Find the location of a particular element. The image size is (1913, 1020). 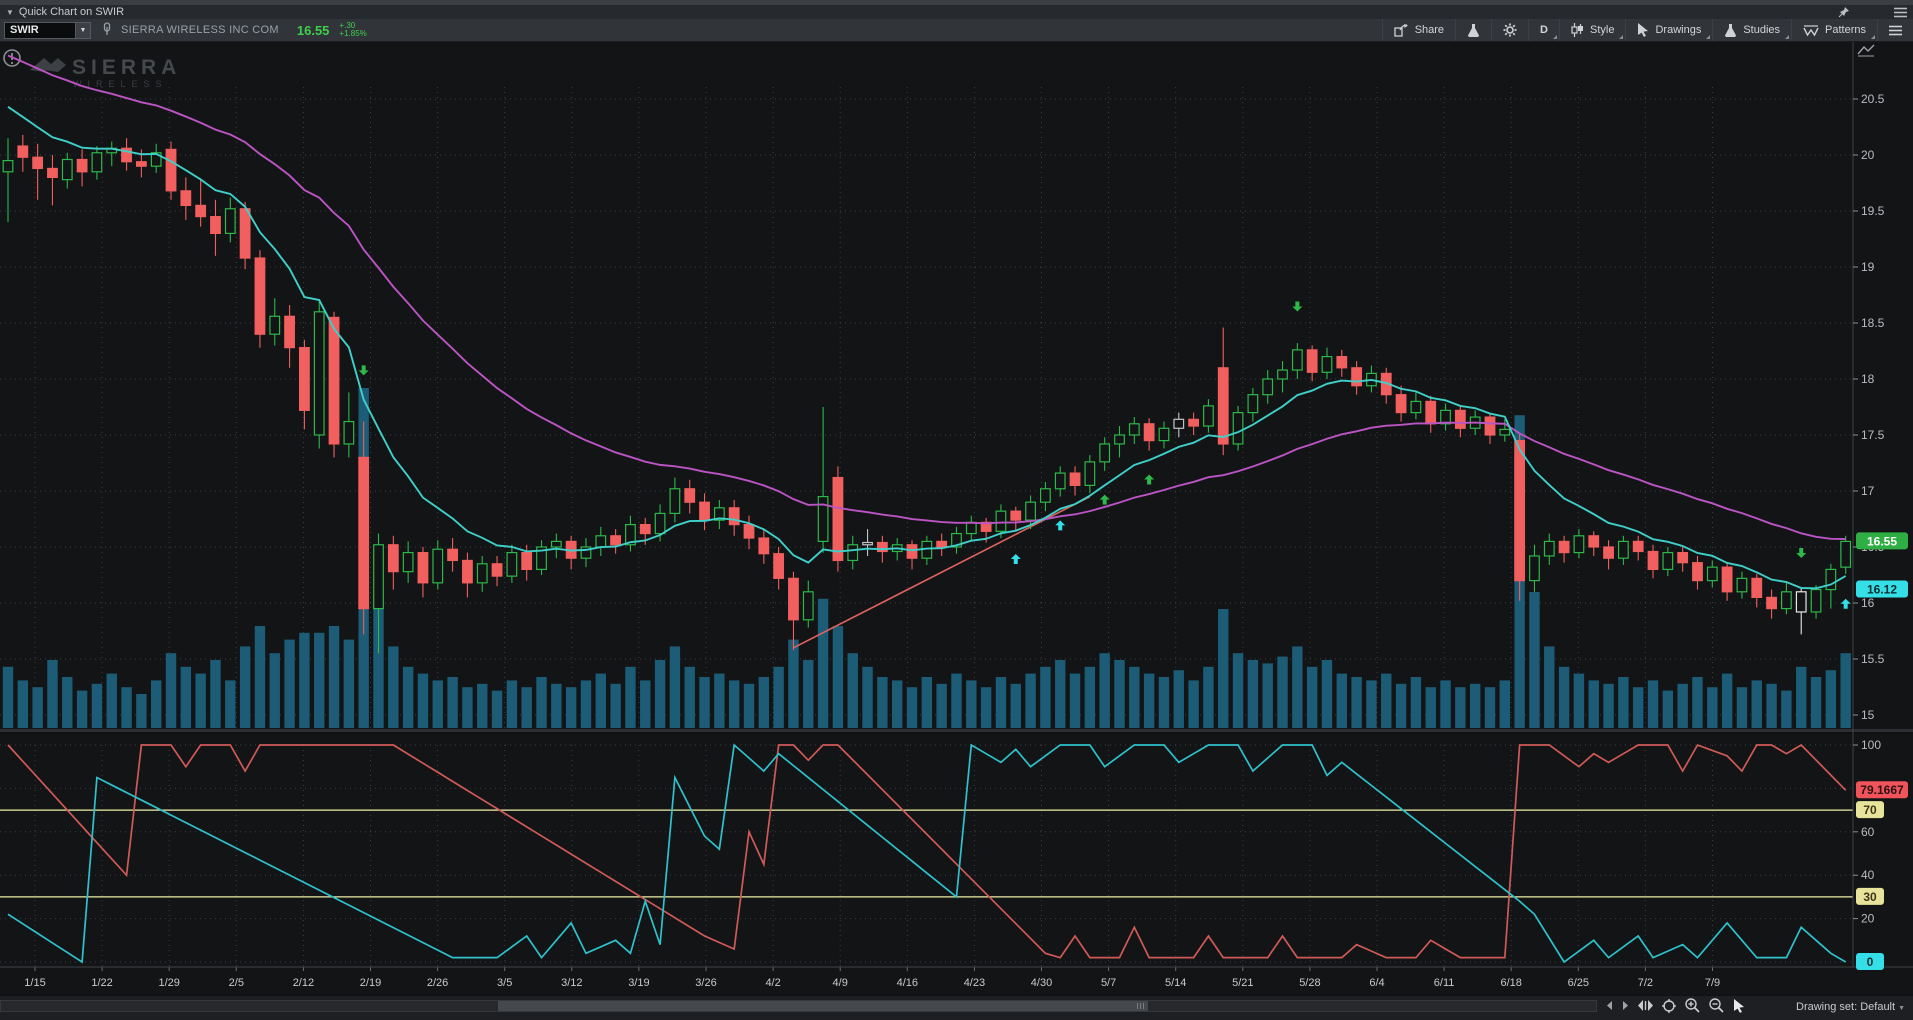

panel-title: Quick Chart on SWIR is located at coordinates (71, 12).